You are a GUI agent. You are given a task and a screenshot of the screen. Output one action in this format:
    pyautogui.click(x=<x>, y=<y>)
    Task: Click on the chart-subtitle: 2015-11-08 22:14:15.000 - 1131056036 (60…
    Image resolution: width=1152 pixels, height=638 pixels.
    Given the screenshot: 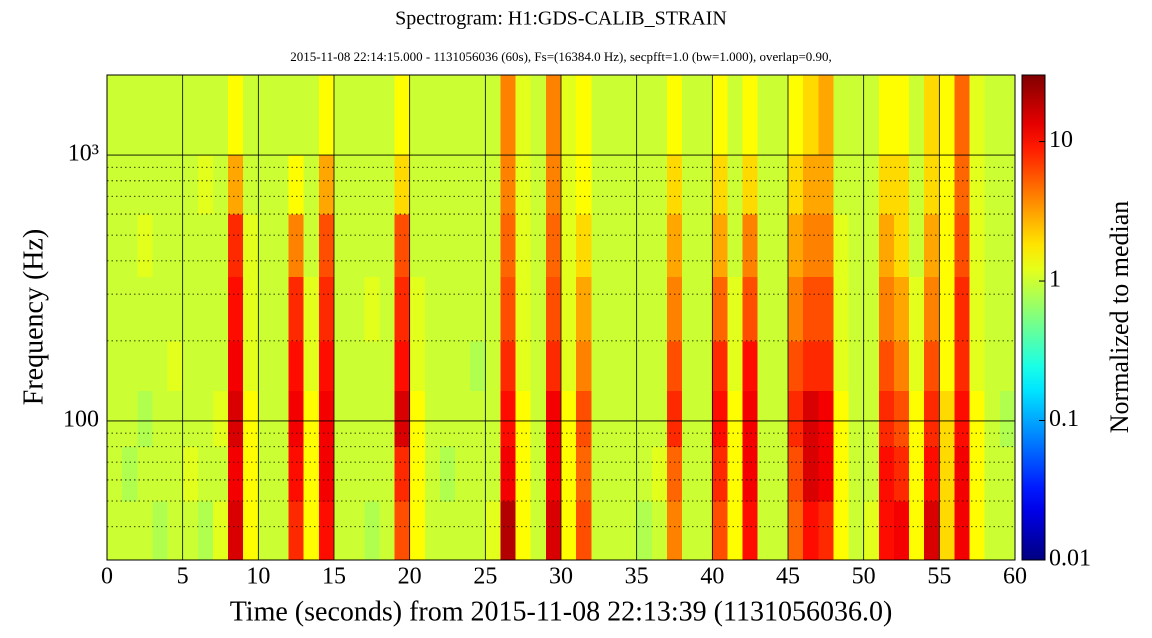 What is the action you would take?
    pyautogui.click(x=561, y=56)
    